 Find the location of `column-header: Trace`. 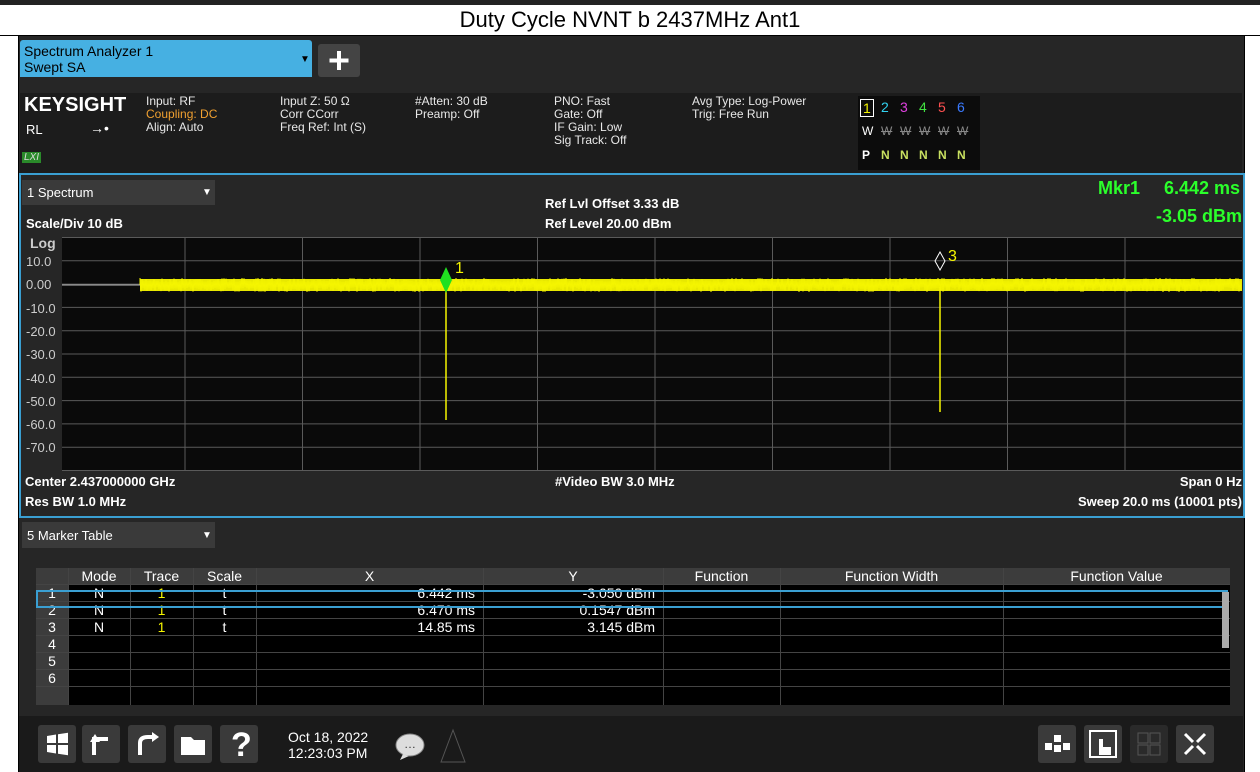

column-header: Trace is located at coordinates (161, 576).